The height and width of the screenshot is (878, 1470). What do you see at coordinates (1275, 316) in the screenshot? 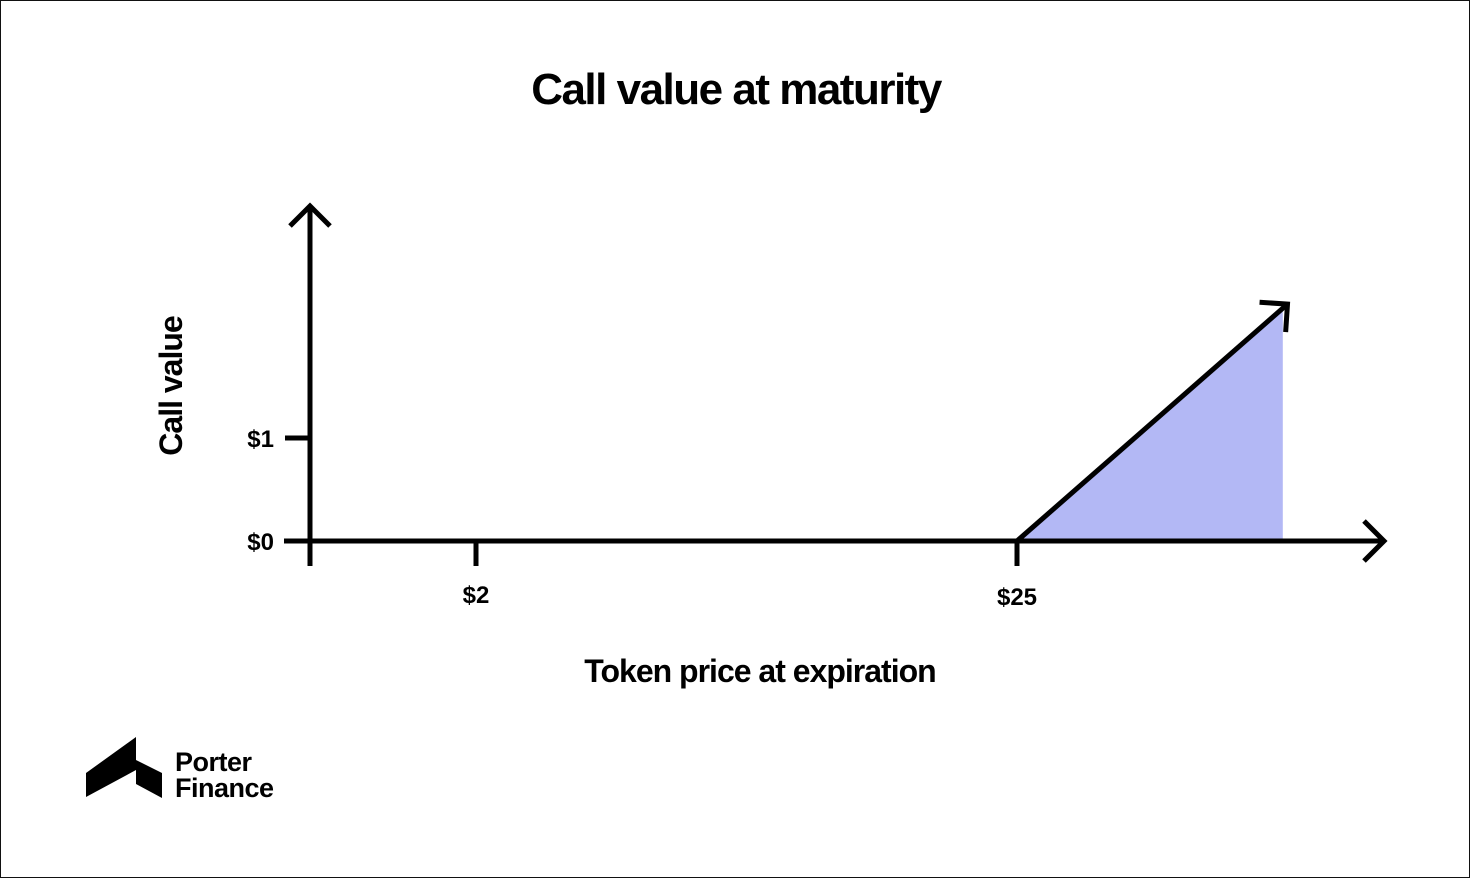
I see `payoff-arrowhead` at bounding box center [1275, 316].